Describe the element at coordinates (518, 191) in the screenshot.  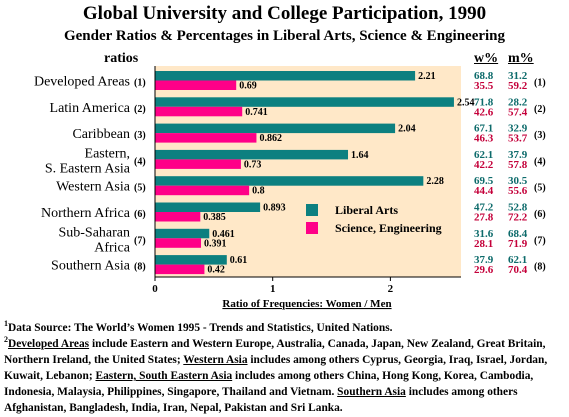
I see `men-percent-science: 55.6` at that location.